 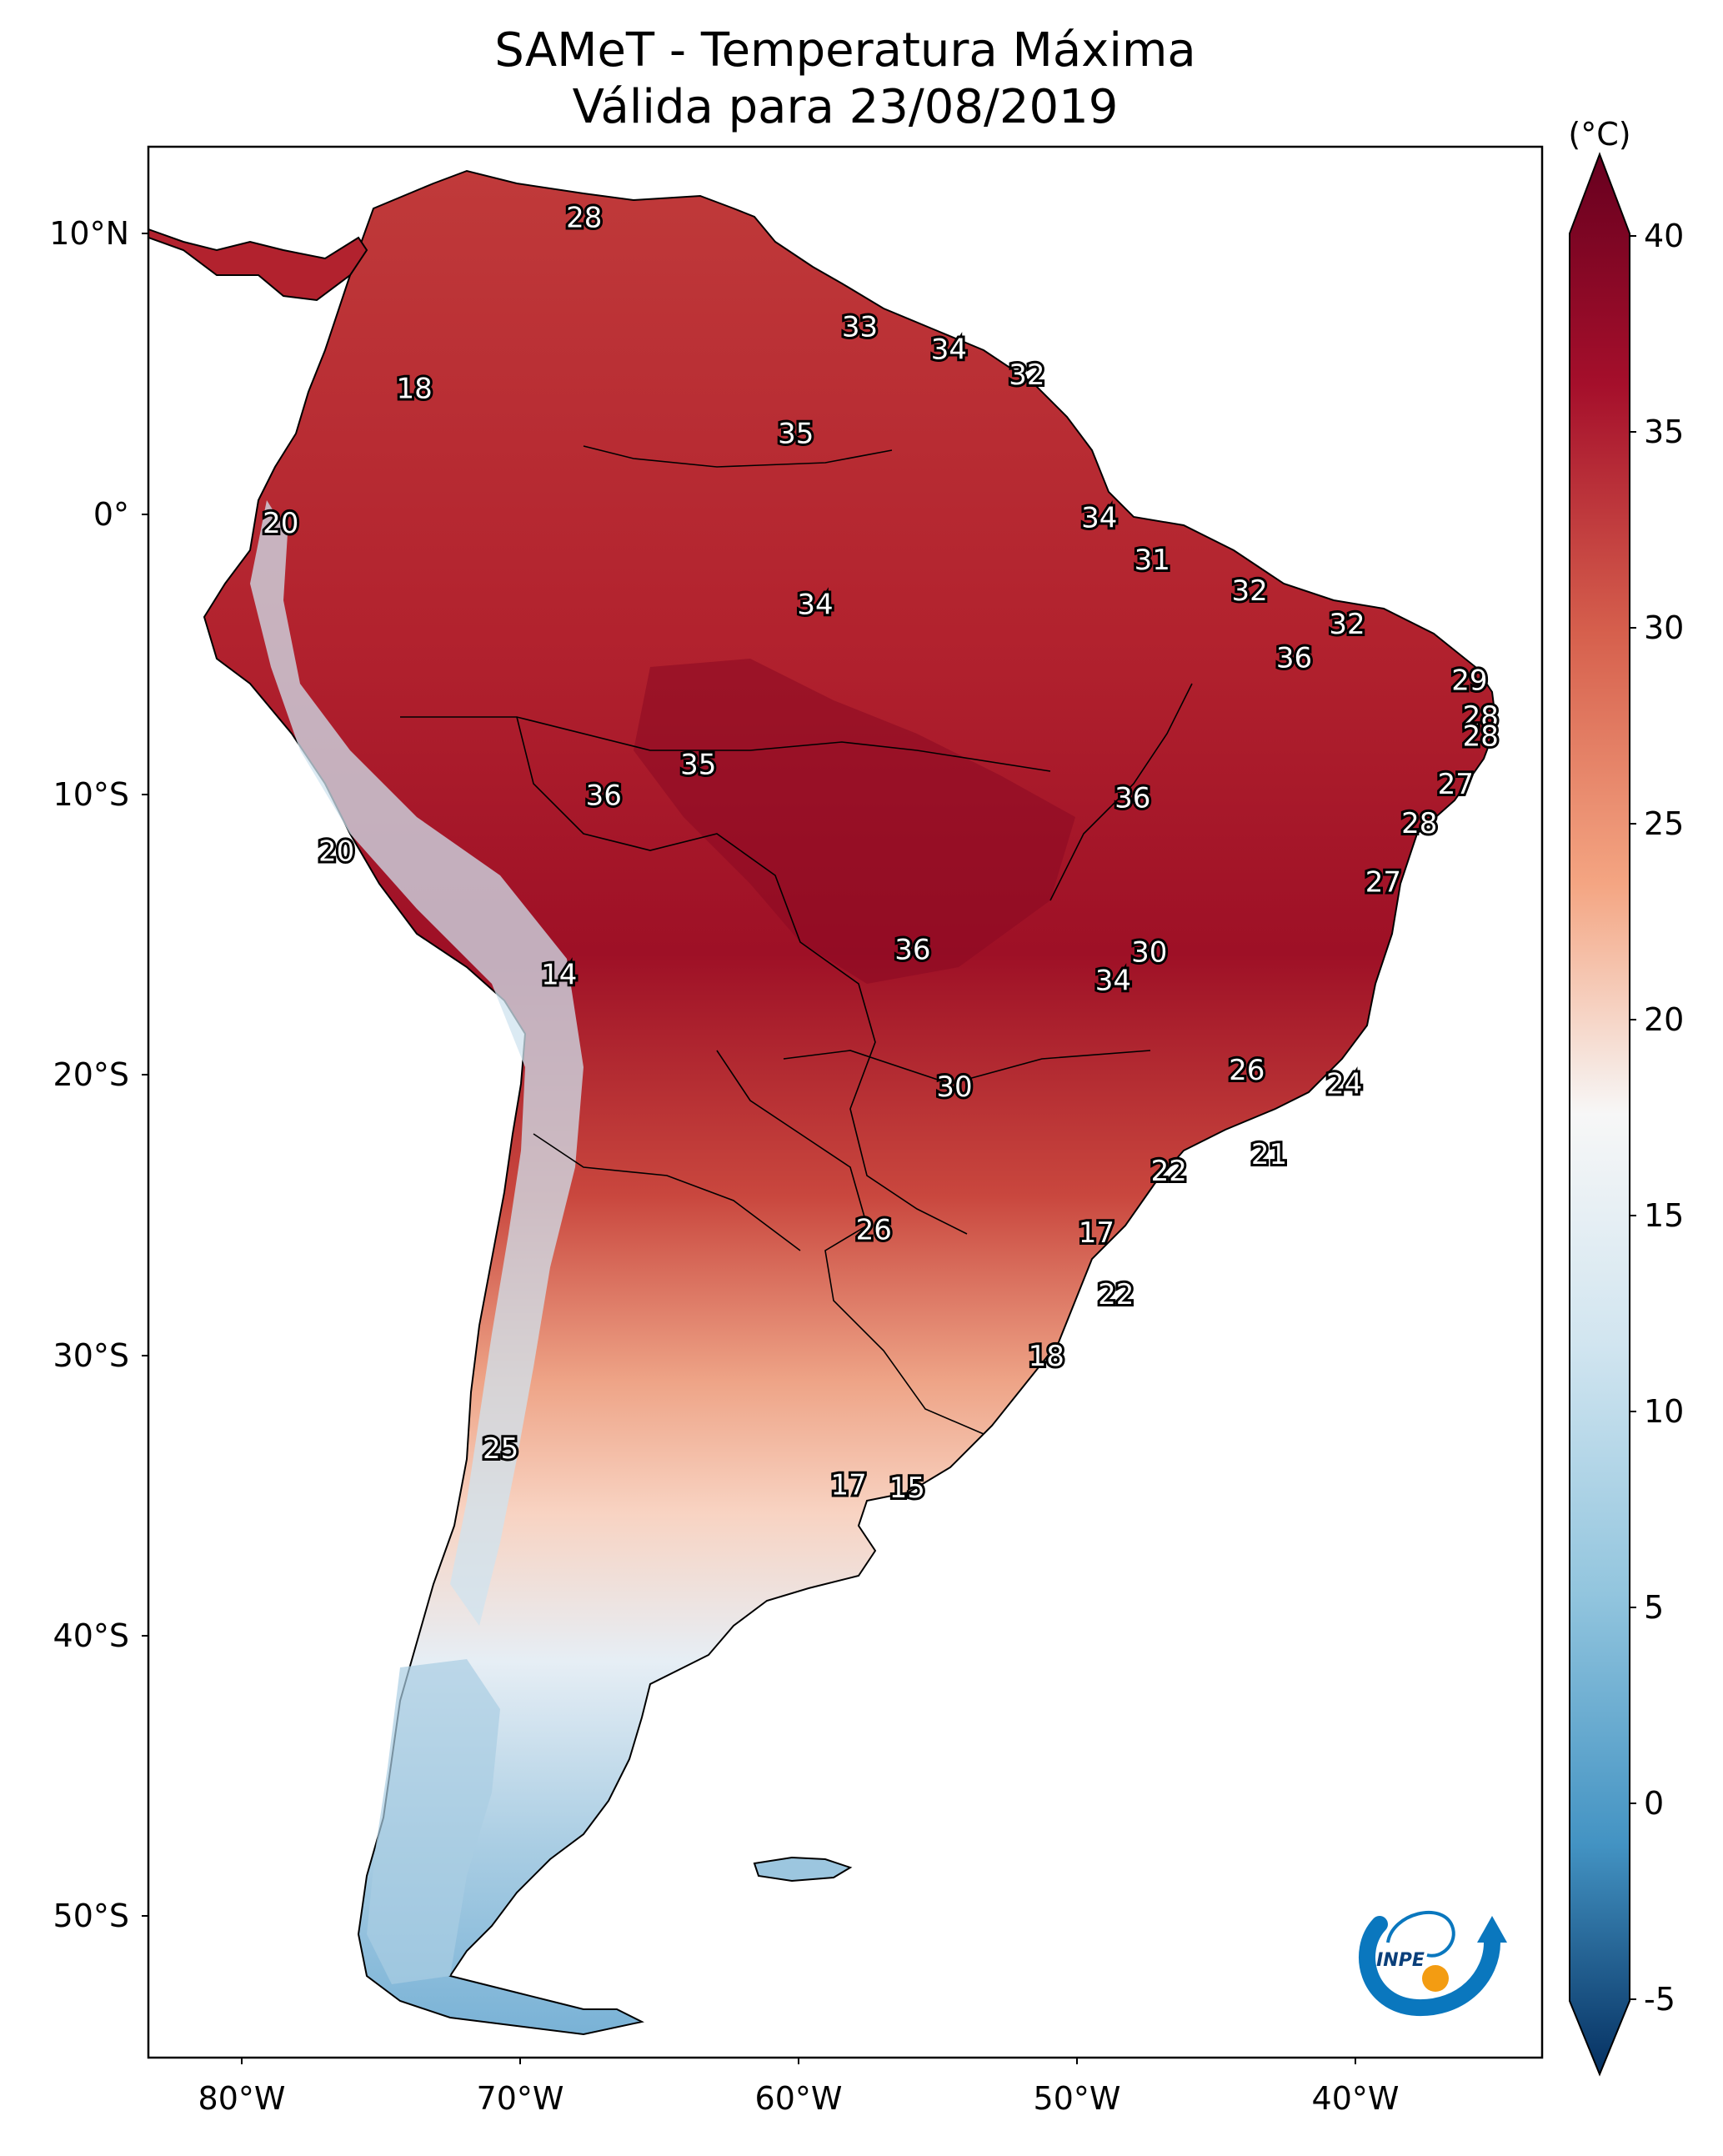 What do you see at coordinates (1435, 1978) in the screenshot?
I see `logo-sun-icon` at bounding box center [1435, 1978].